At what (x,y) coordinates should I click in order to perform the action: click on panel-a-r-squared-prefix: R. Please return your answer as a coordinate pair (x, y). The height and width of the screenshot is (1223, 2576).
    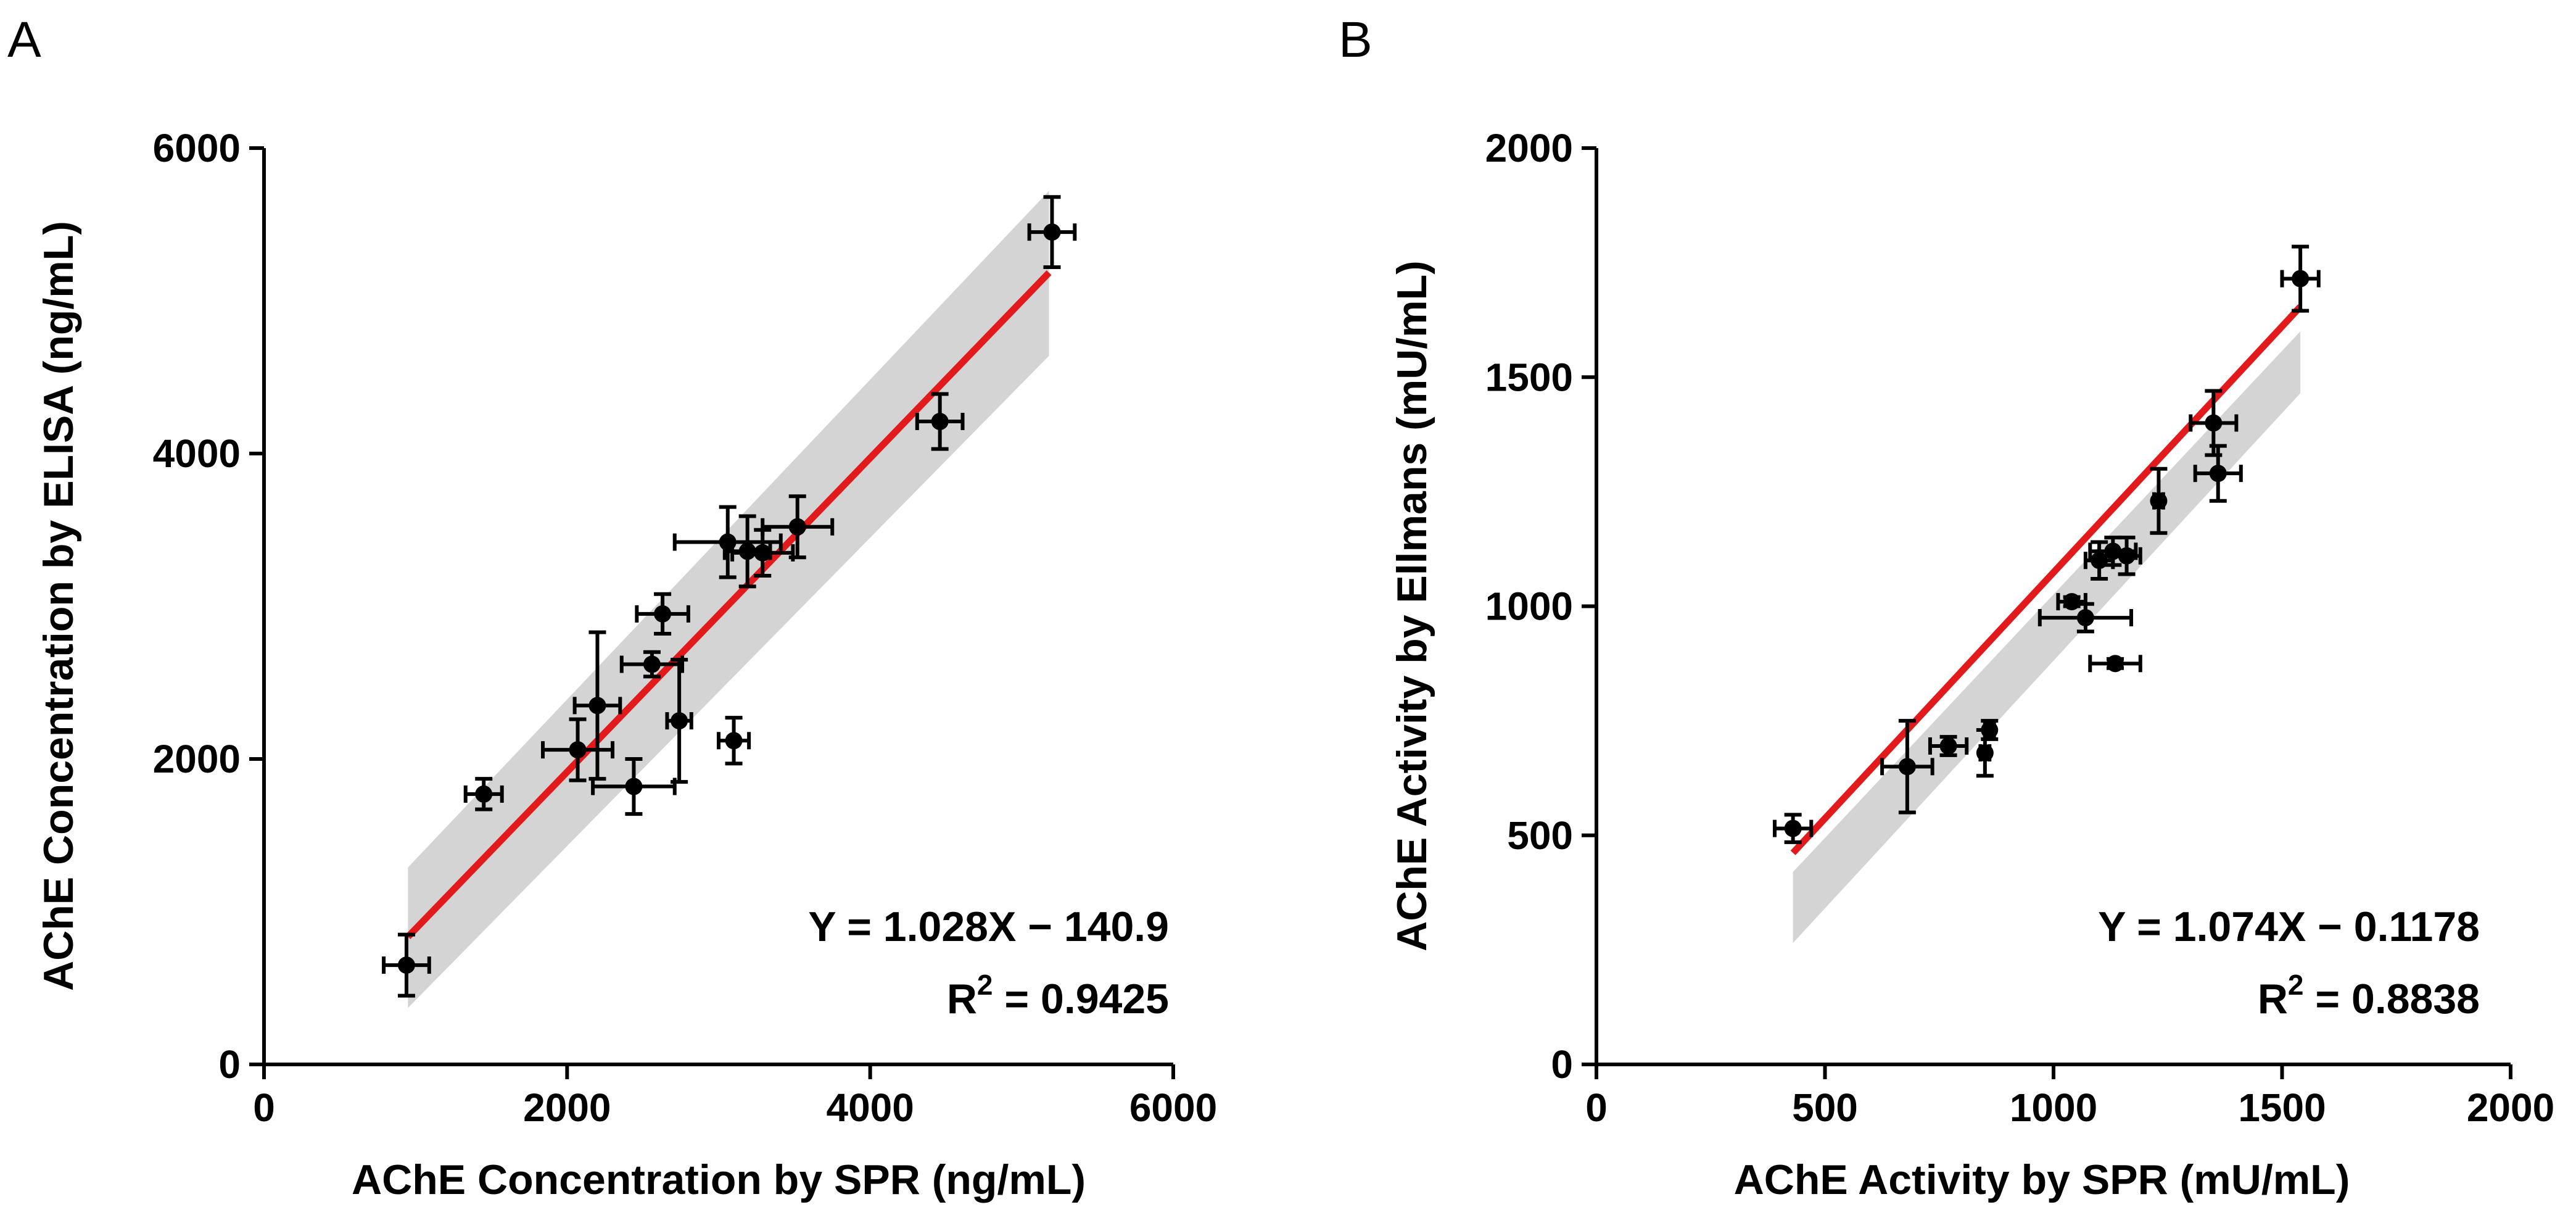
    Looking at the image, I should click on (962, 999).